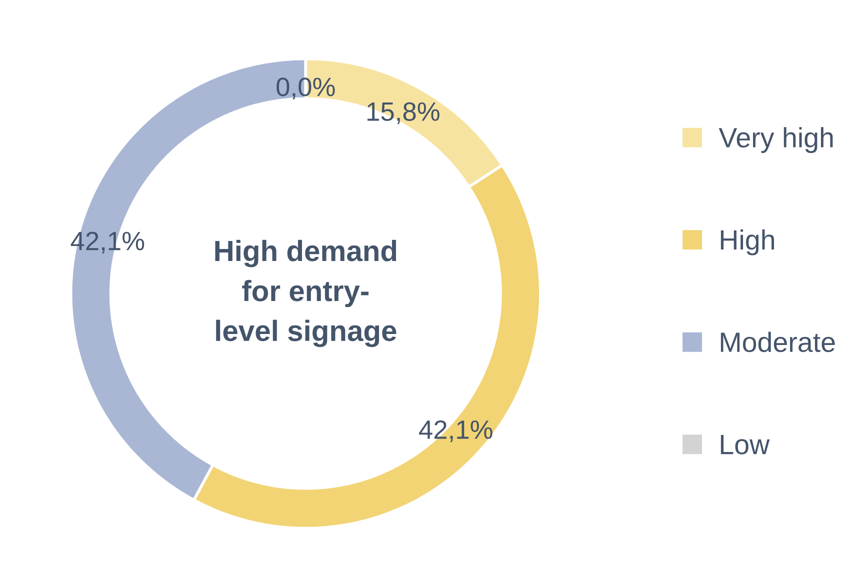  I want to click on legend-label: Moderate, so click(777, 342).